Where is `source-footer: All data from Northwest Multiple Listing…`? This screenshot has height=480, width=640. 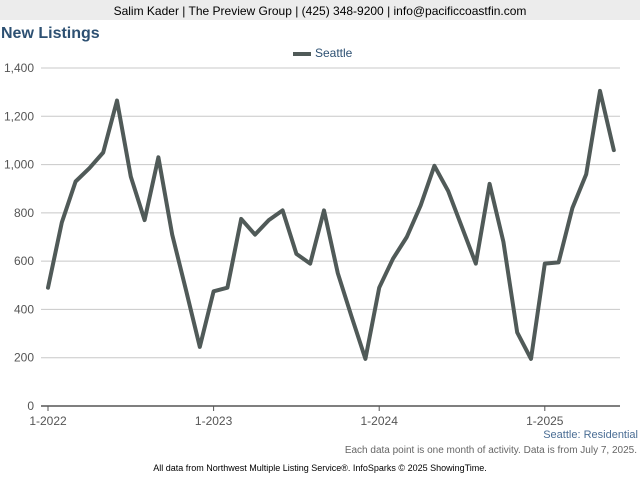 source-footer: All data from Northwest Multiple Listing… is located at coordinates (320, 468).